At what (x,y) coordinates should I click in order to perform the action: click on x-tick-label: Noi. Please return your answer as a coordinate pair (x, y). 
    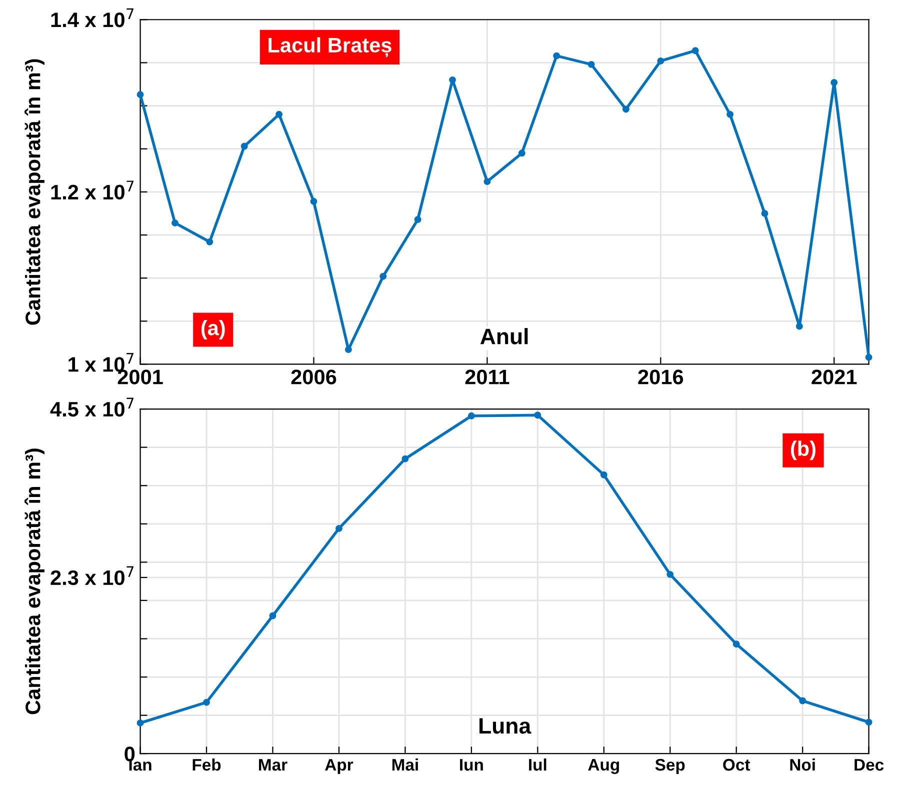
    Looking at the image, I should click on (802, 764).